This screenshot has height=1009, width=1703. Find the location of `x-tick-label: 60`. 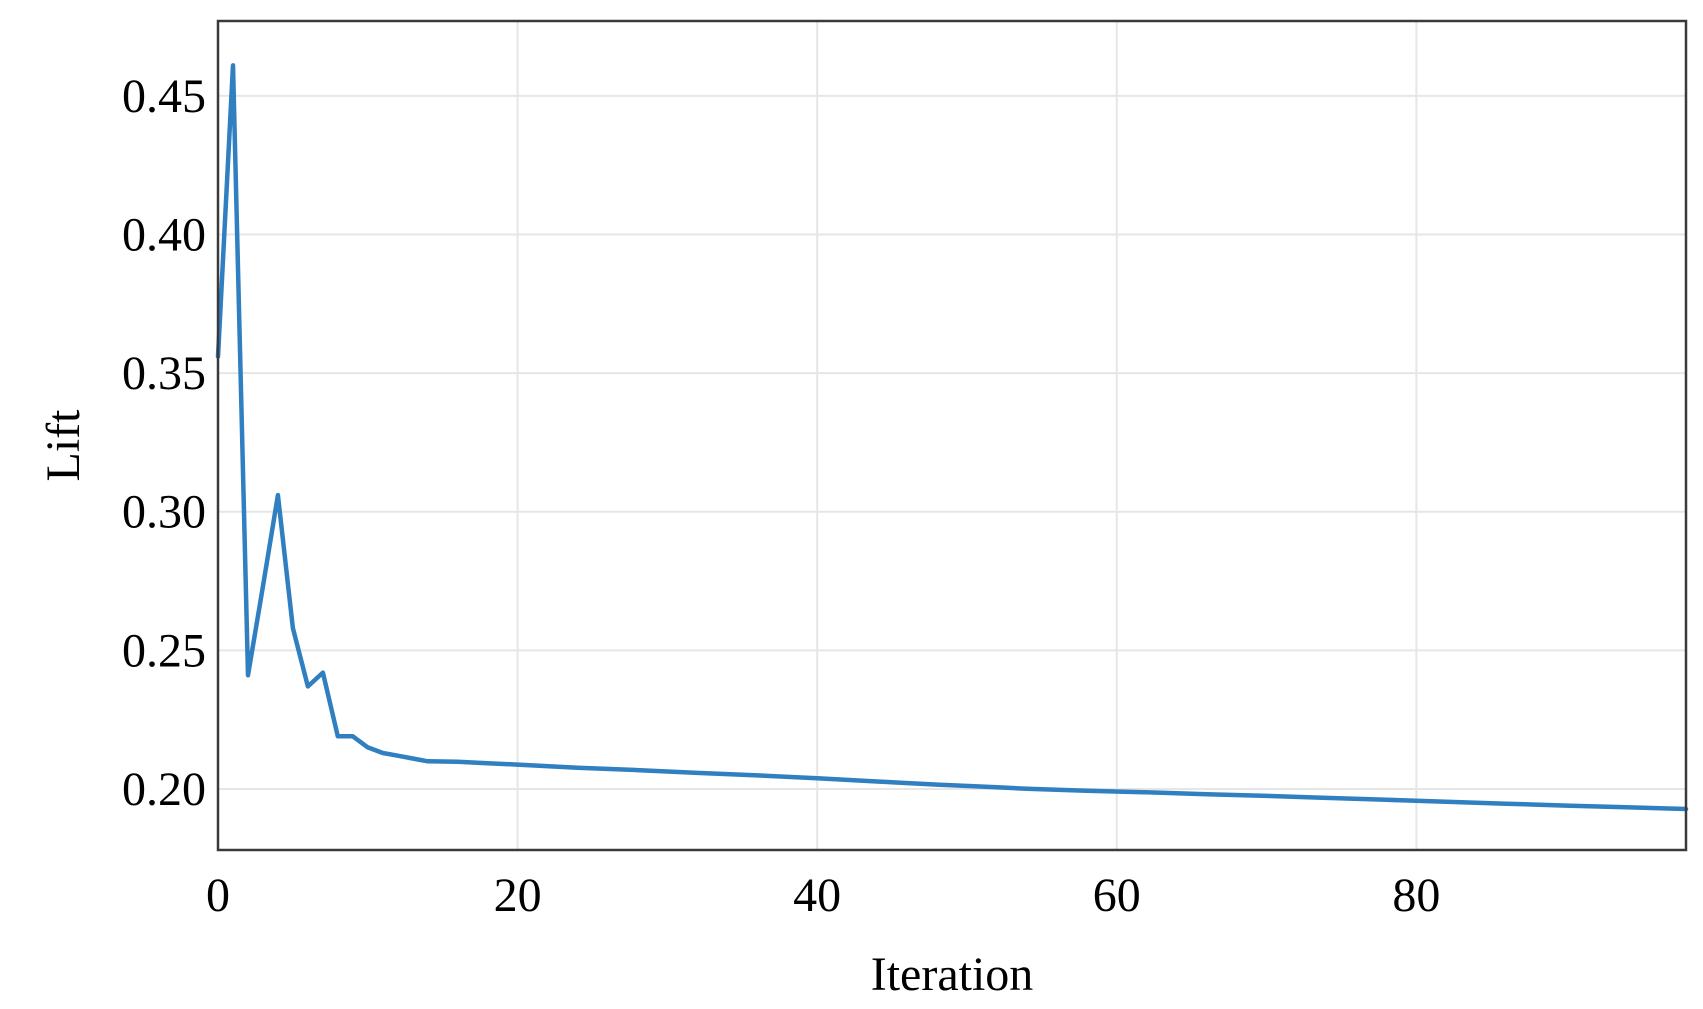

x-tick-label: 60 is located at coordinates (1117, 895).